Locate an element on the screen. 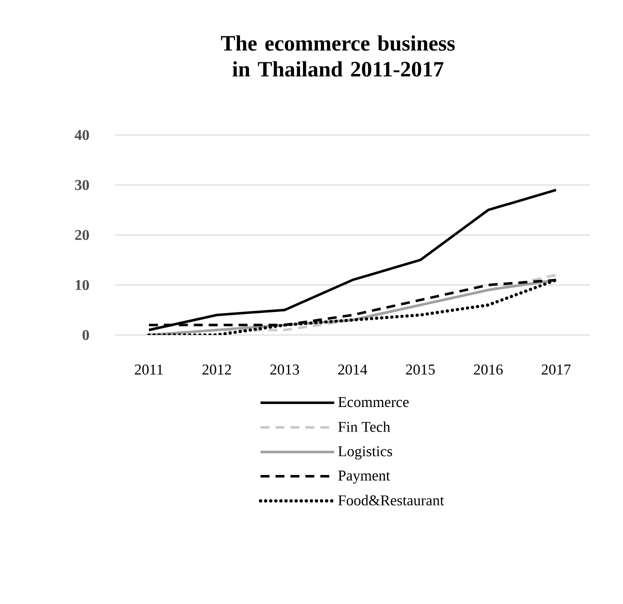 The width and height of the screenshot is (623, 604). legend-label: Payment is located at coordinates (364, 477).